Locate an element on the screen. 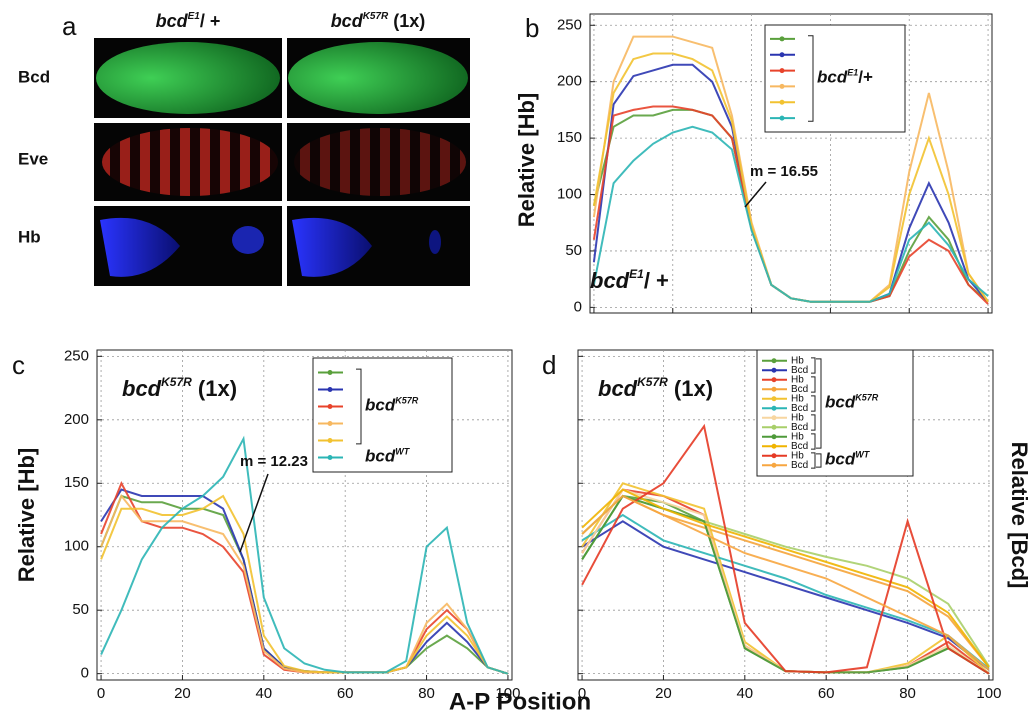 This screenshot has width=1033, height=717. y-tick-label: 100 is located at coordinates (76, 546).